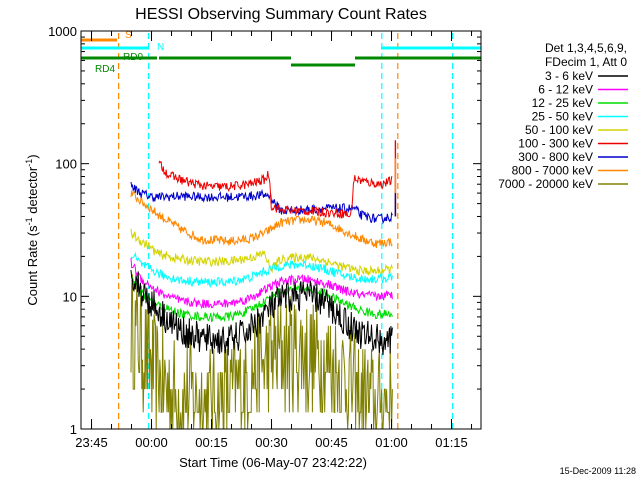 This screenshot has width=640, height=480. I want to click on series-line-50-100-kev, so click(261, 252).